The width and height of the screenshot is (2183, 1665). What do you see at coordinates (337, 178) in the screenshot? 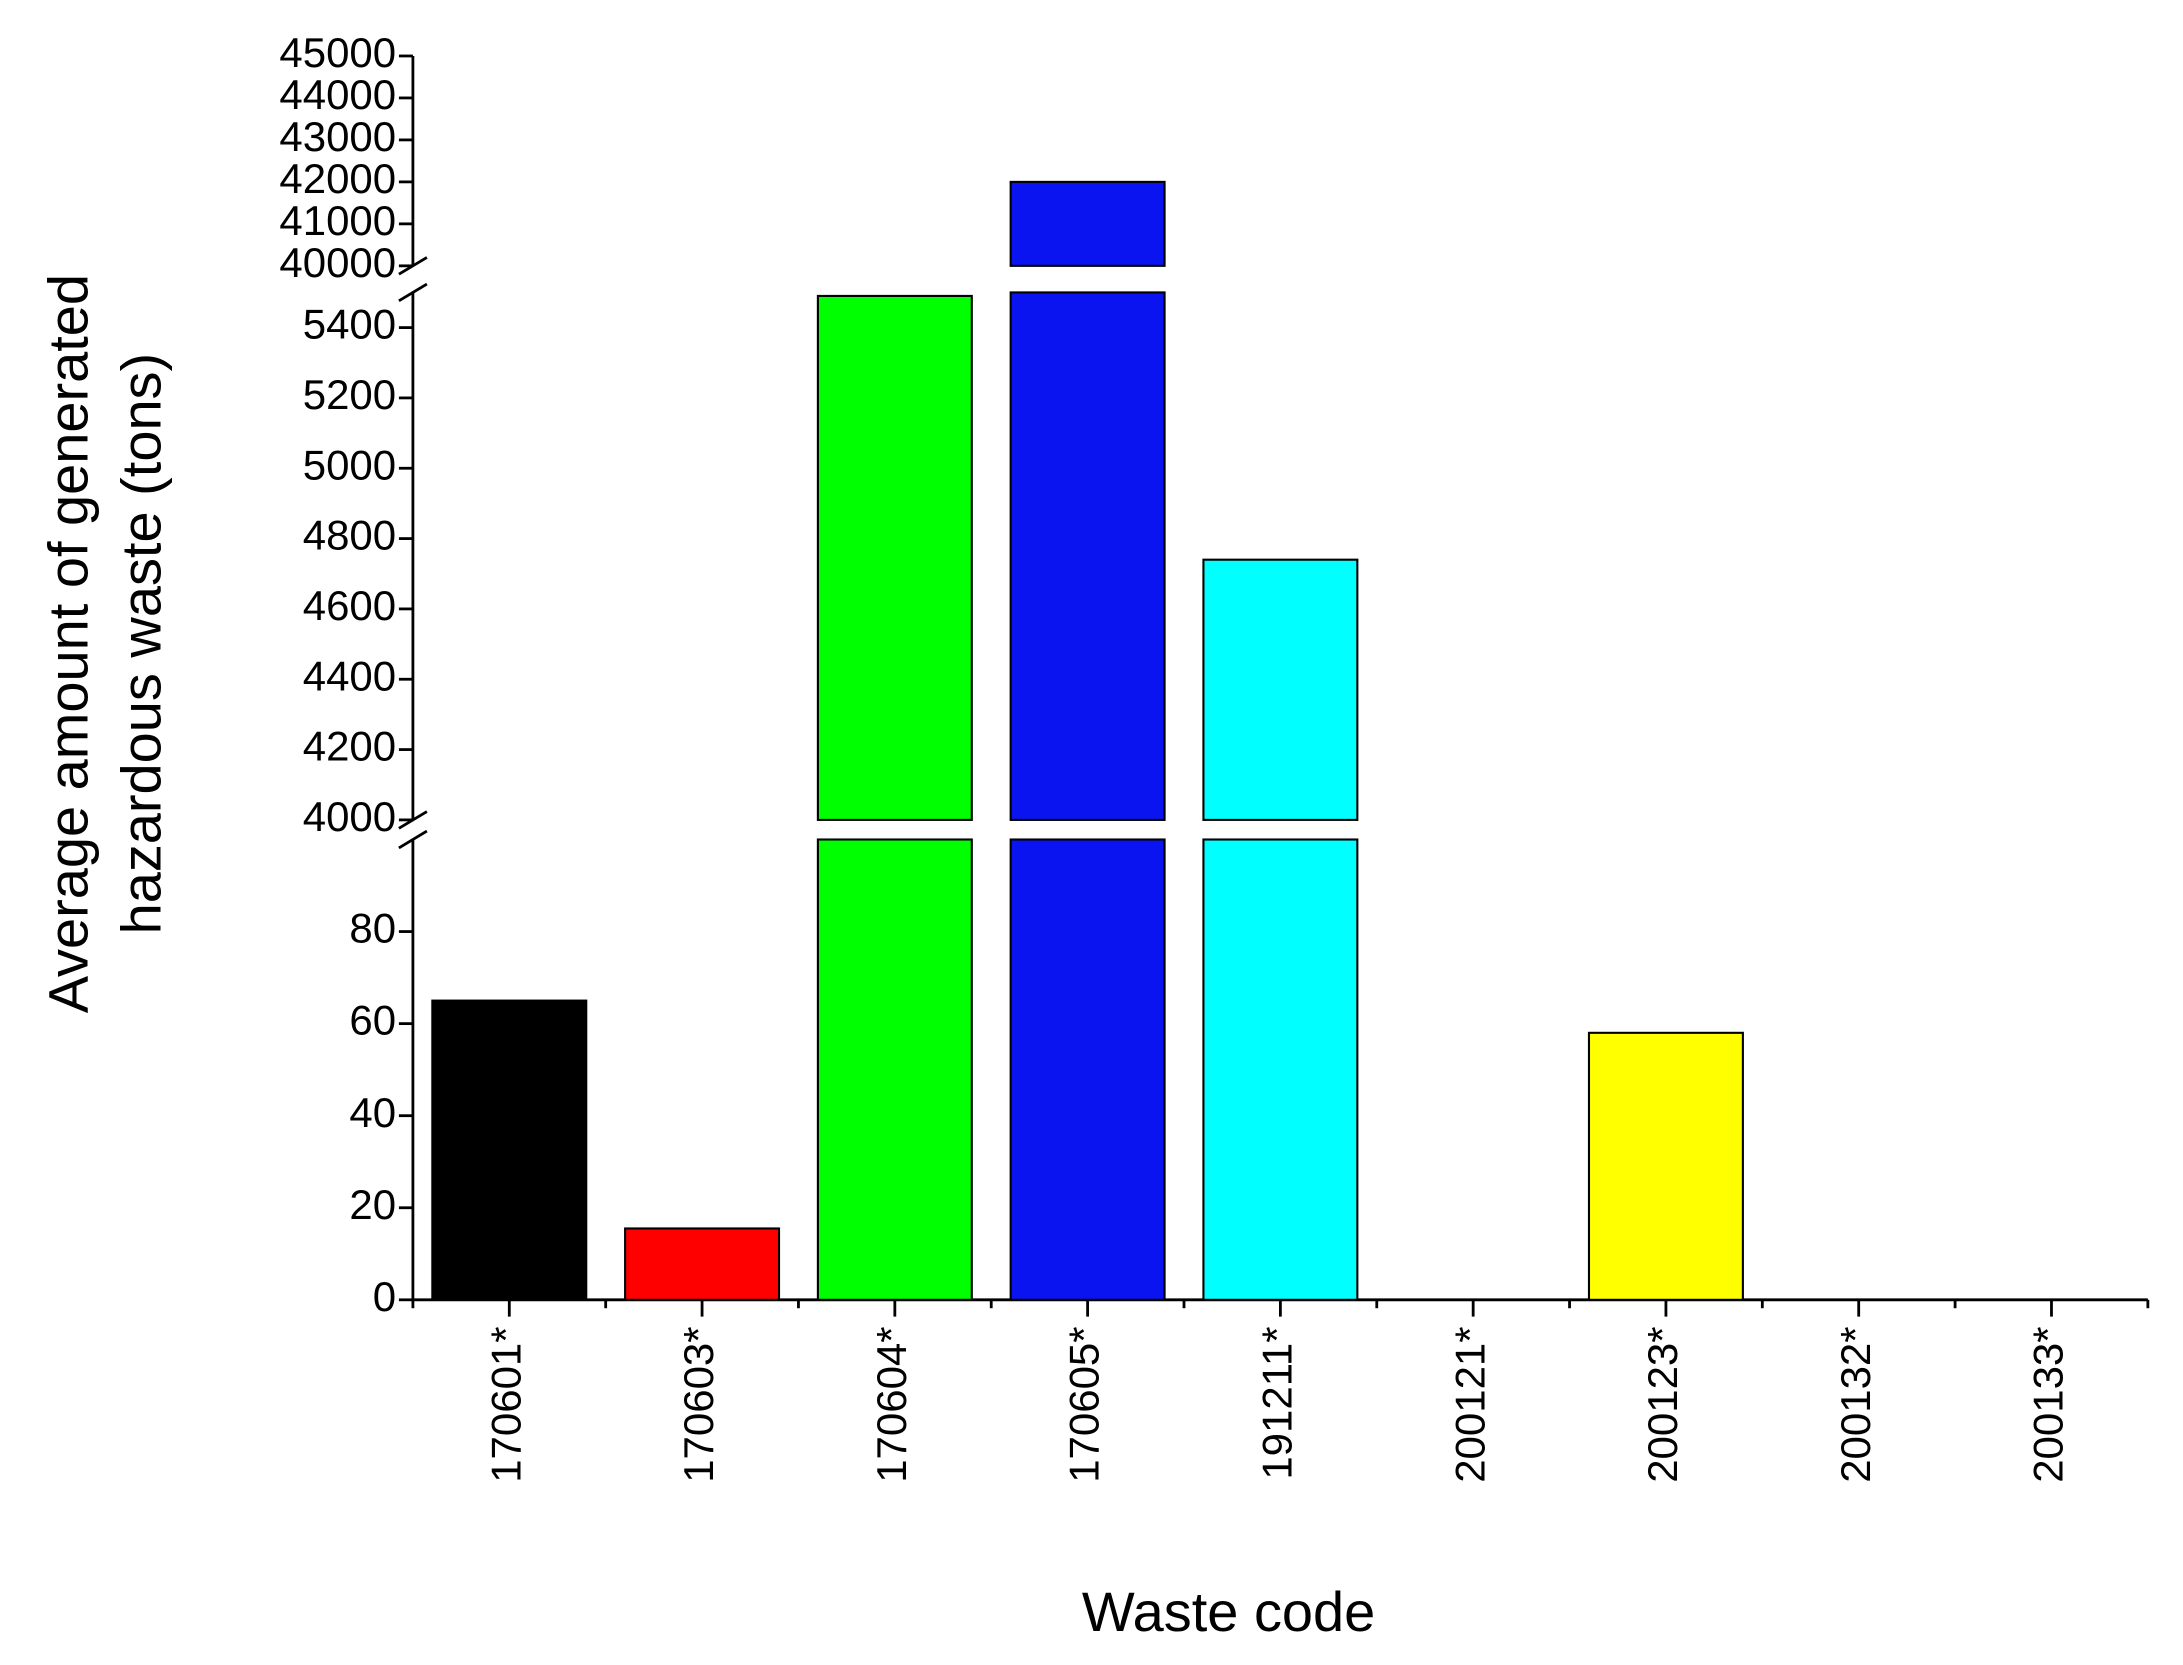
I see `y-tick-label: 42000` at bounding box center [337, 178].